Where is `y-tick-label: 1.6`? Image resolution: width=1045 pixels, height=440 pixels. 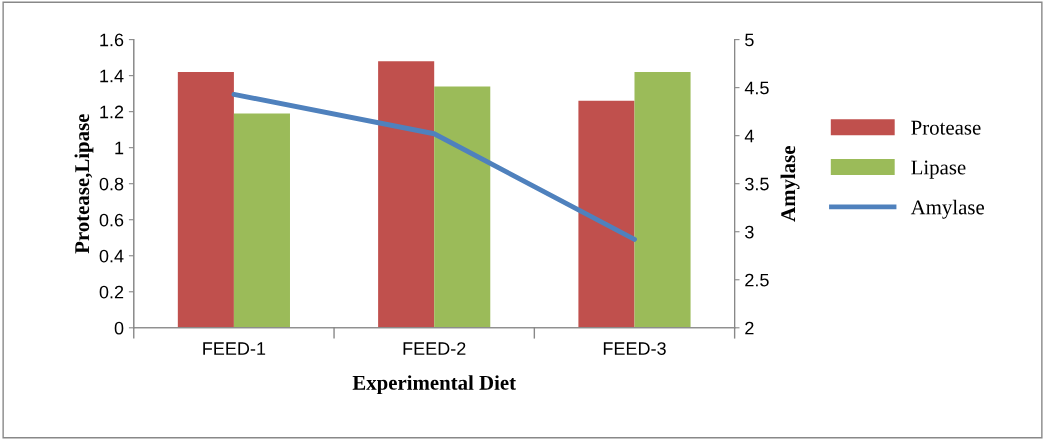 y-tick-label: 1.6 is located at coordinates (112, 40).